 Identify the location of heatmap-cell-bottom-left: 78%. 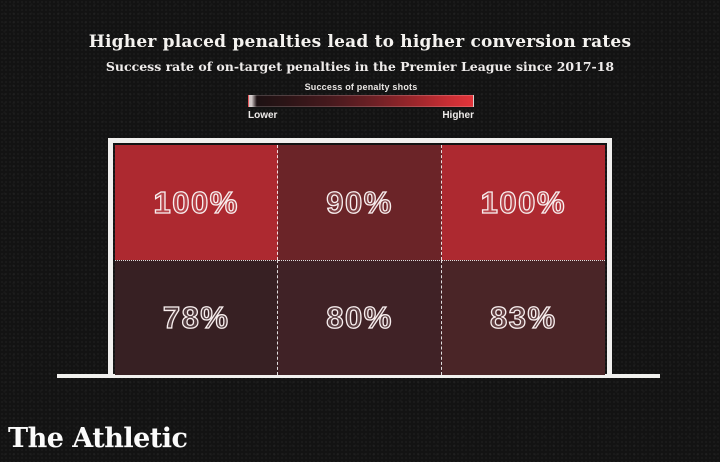
(197, 317).